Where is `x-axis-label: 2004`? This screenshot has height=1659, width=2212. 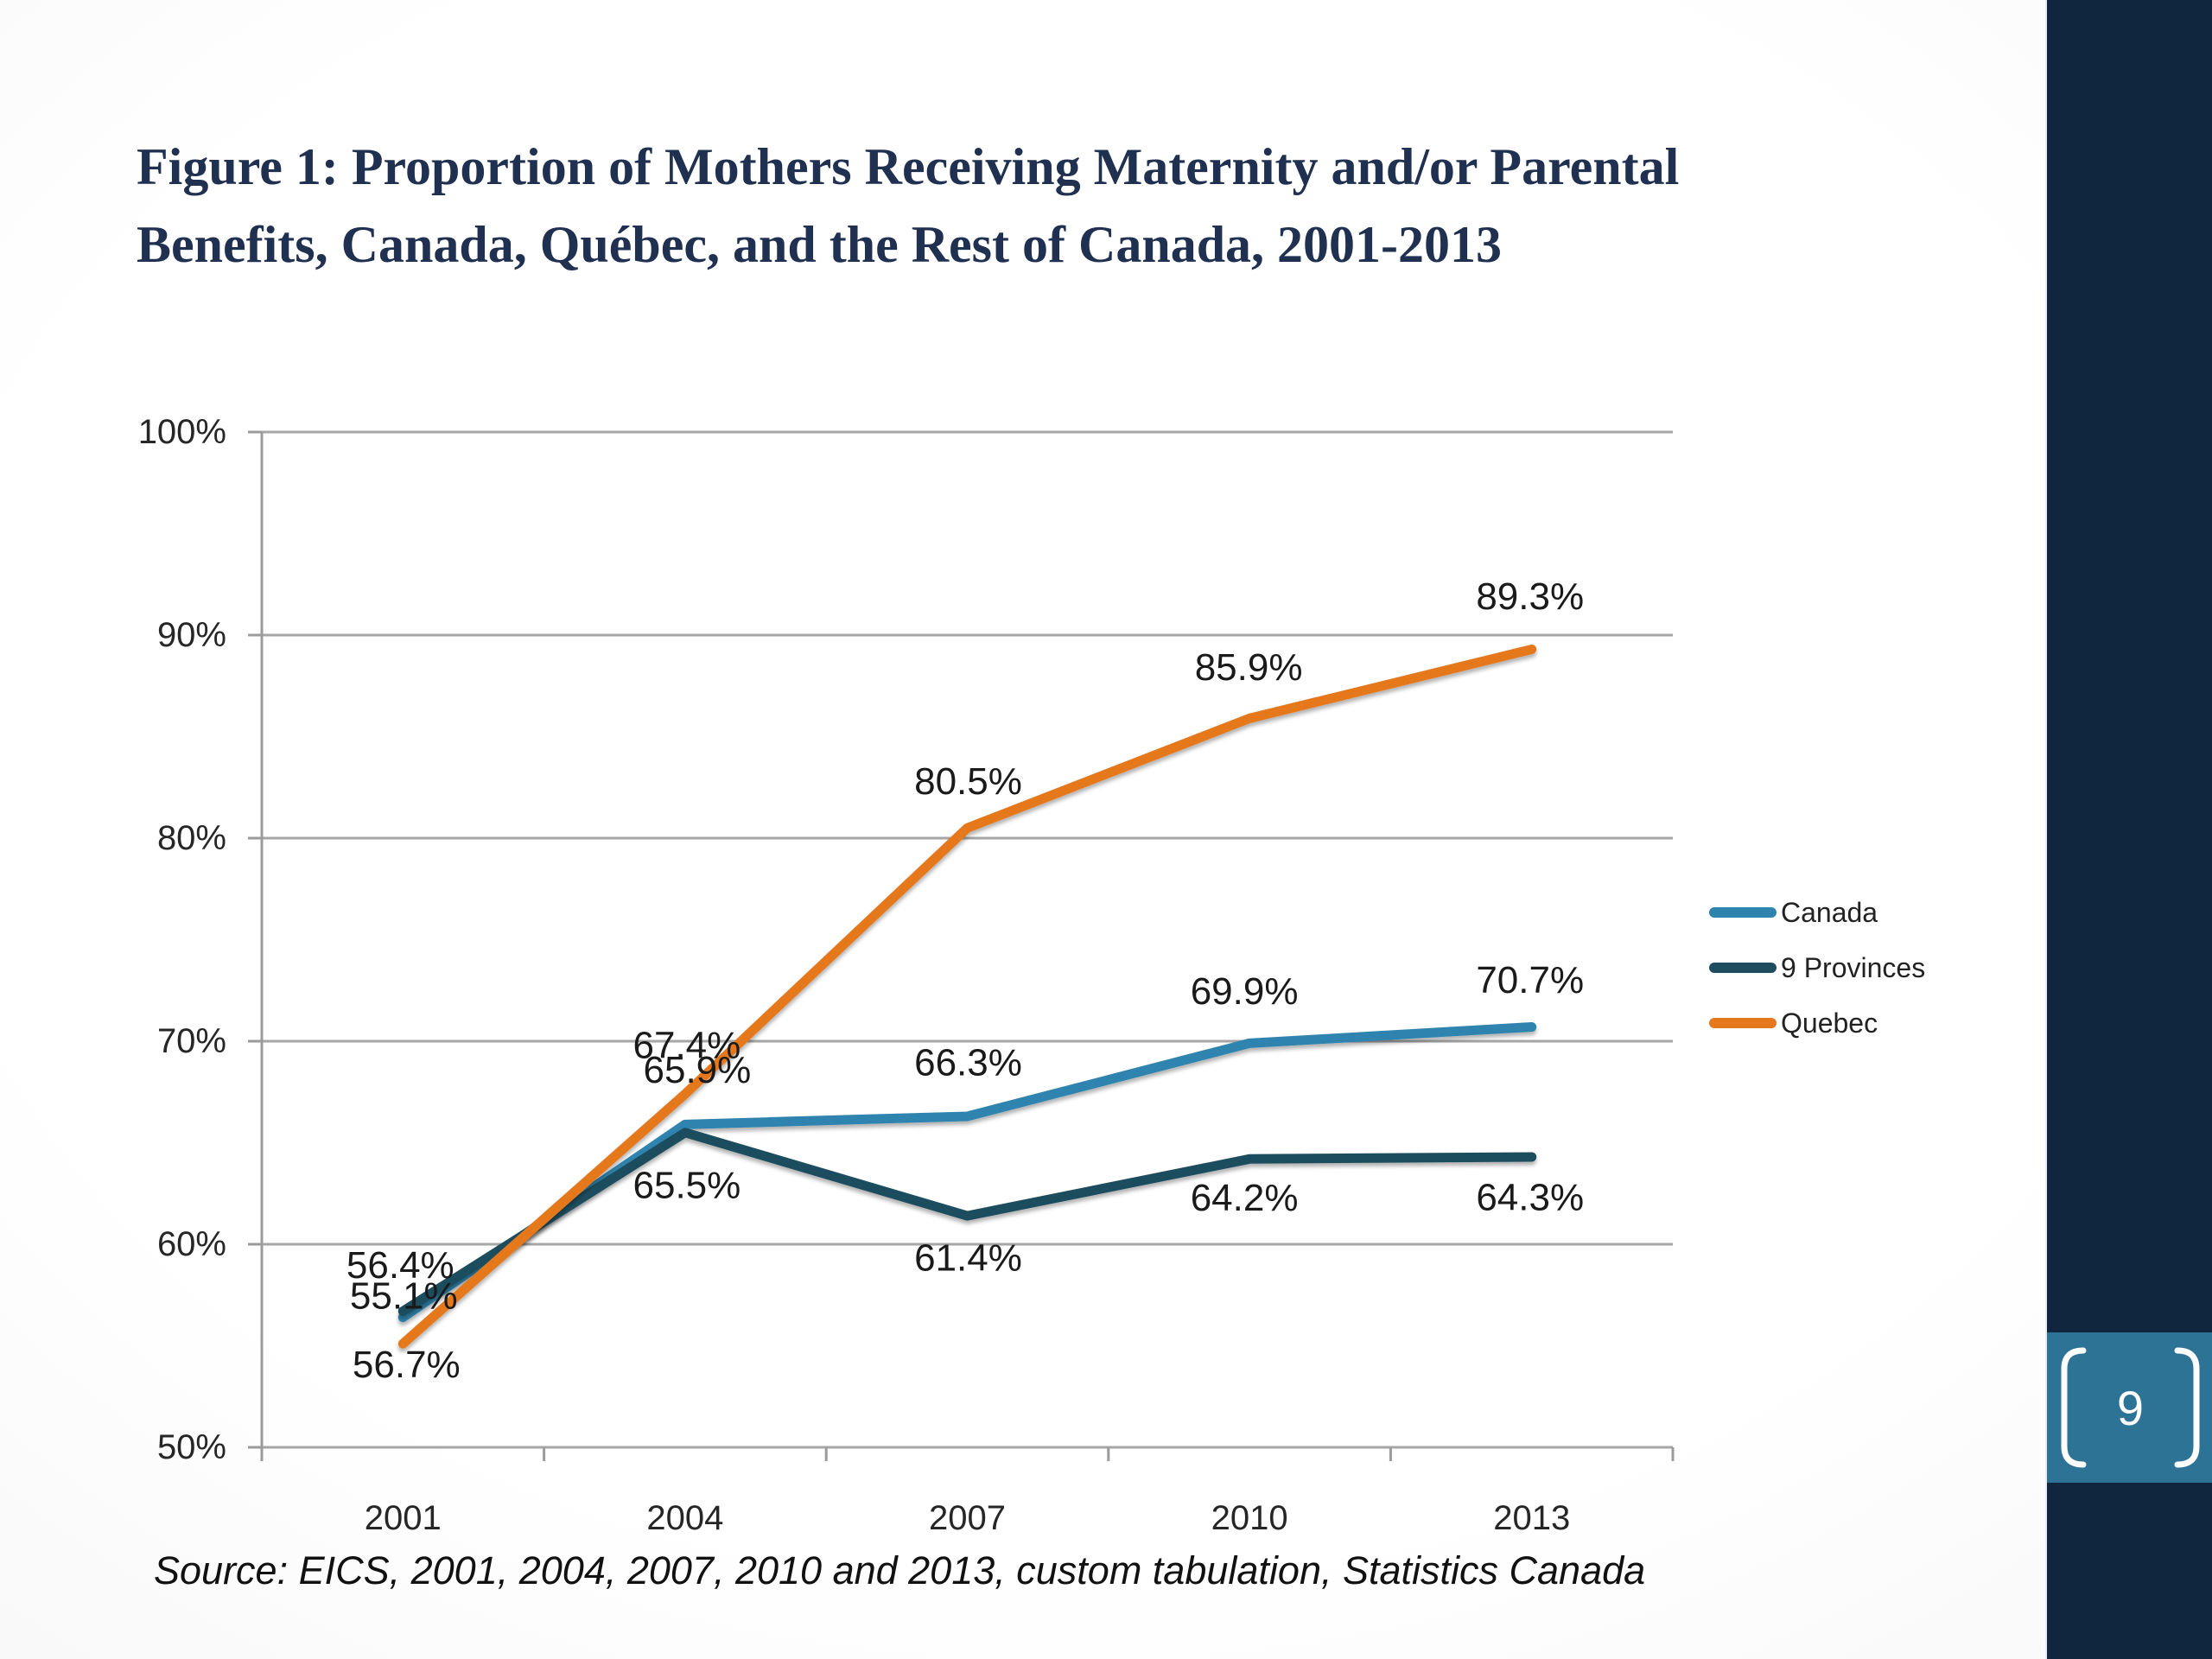 x-axis-label: 2004 is located at coordinates (684, 1518).